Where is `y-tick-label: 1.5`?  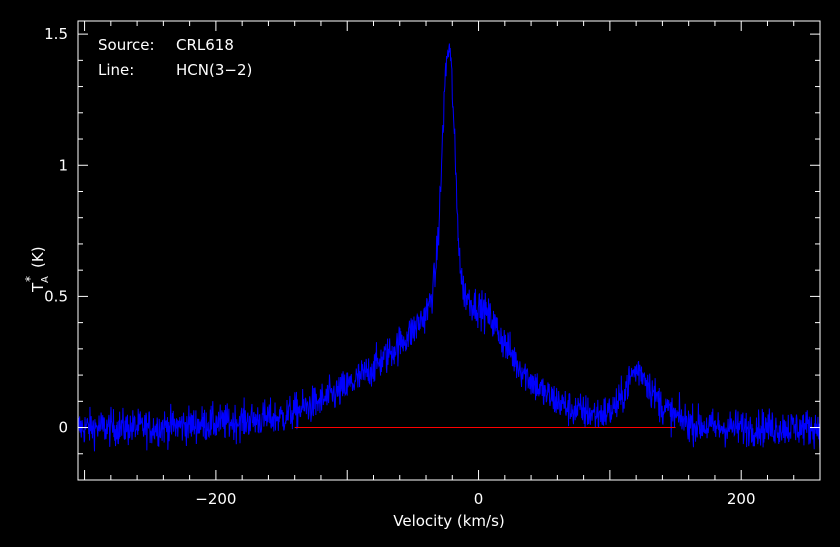
y-tick-label: 1.5 is located at coordinates (56, 34).